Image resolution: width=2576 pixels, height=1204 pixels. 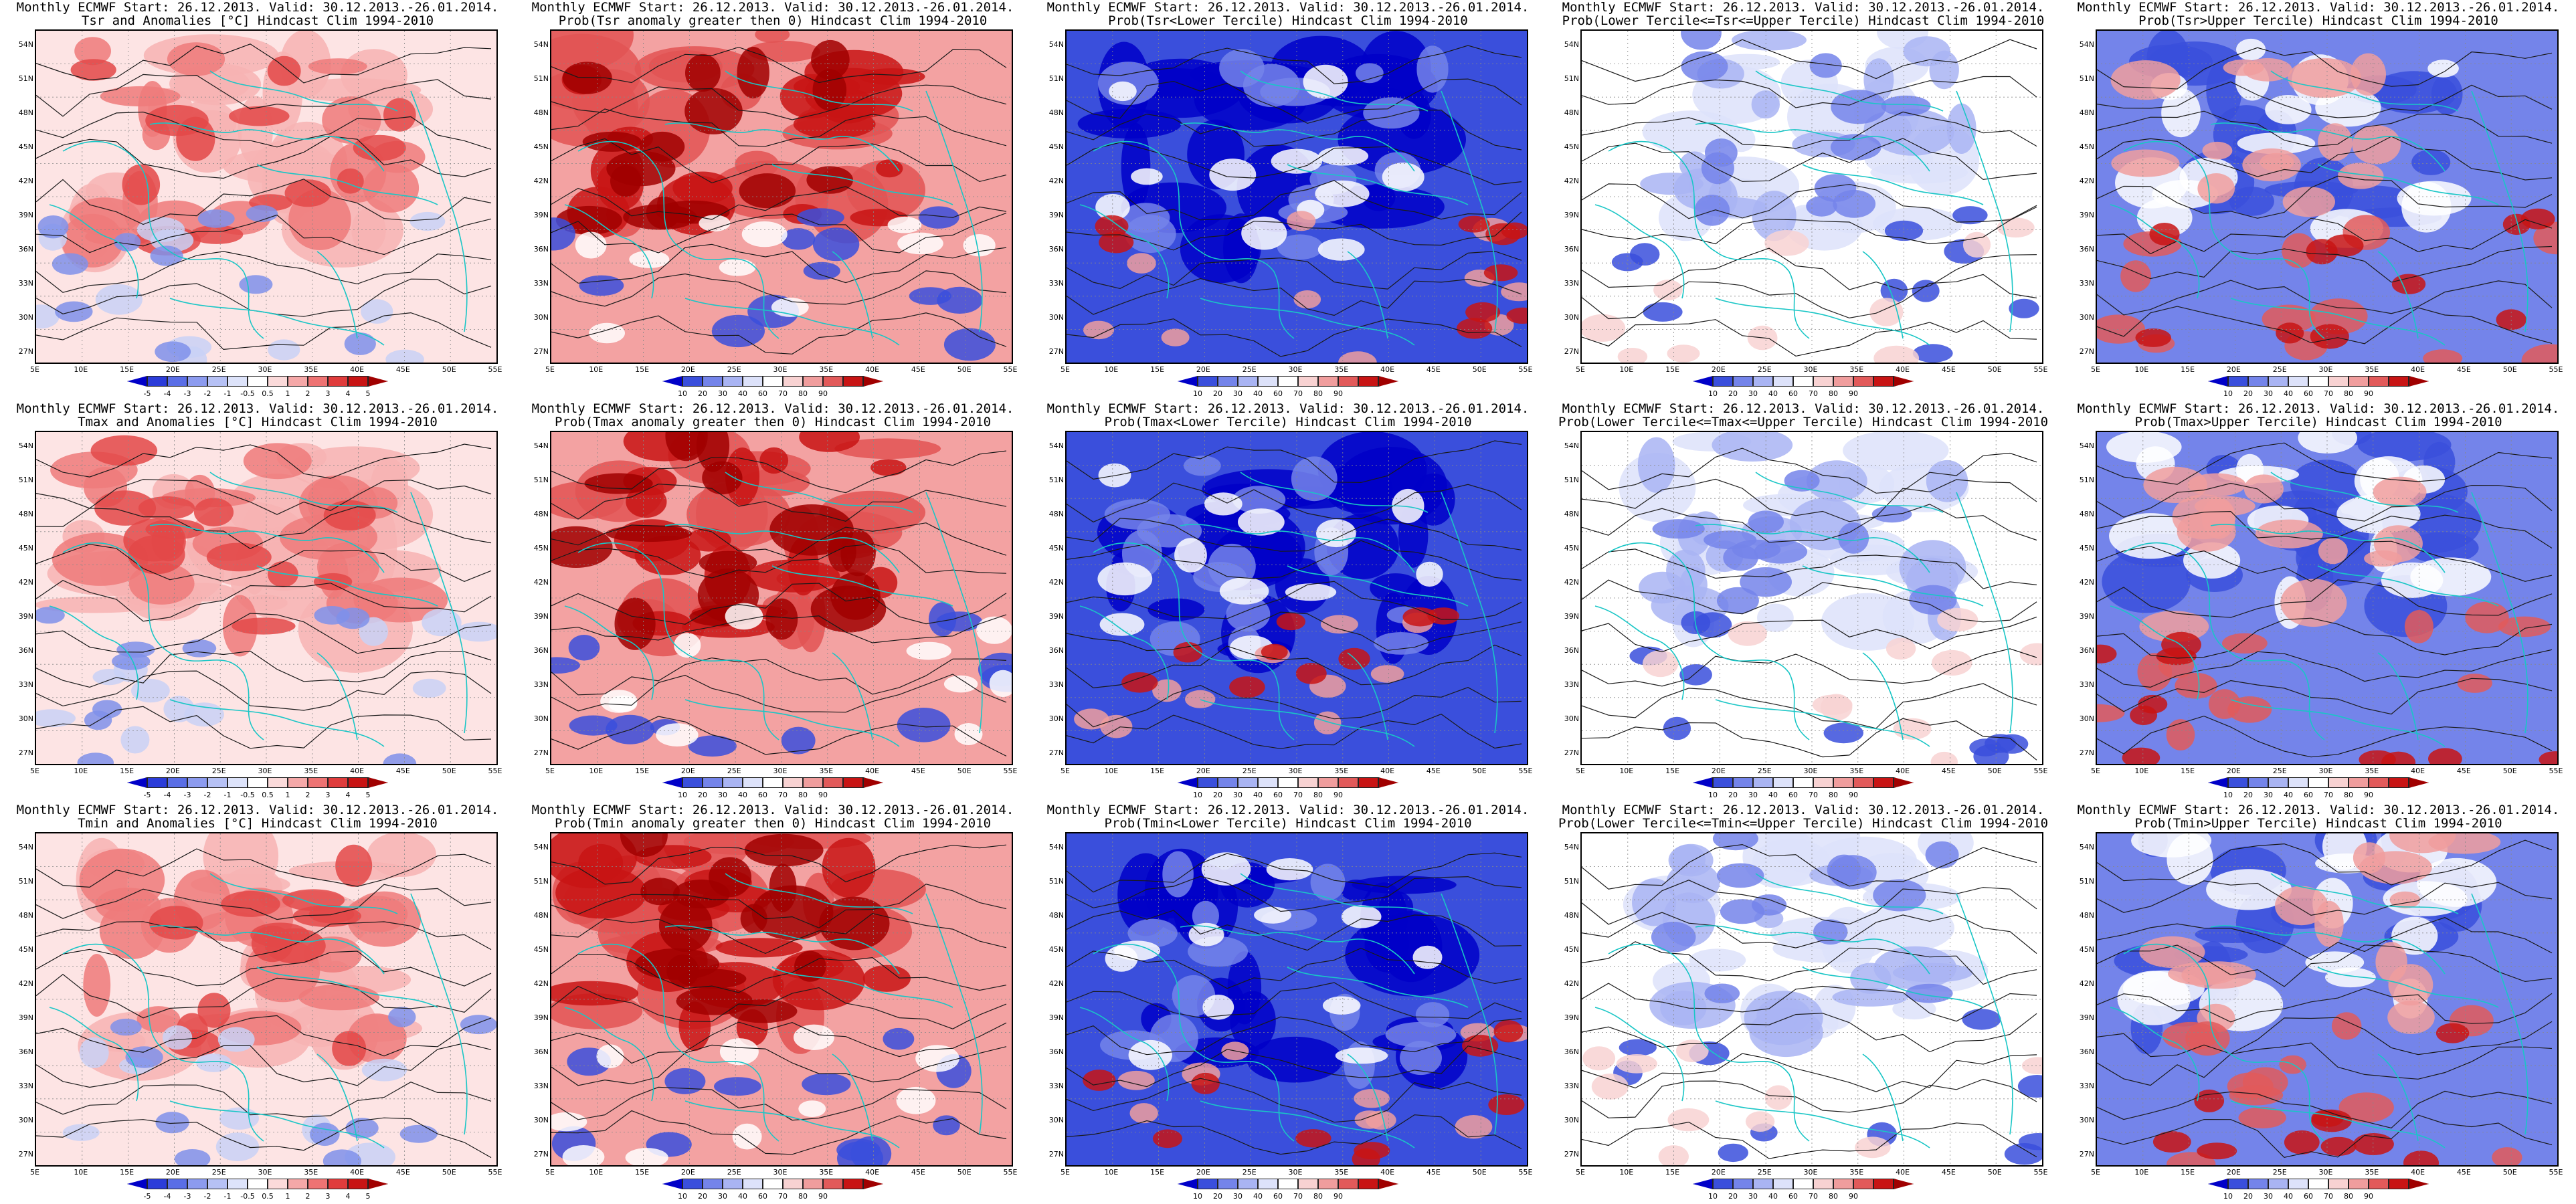 What do you see at coordinates (541, 752) in the screenshot?
I see `latitude-label: 27N` at bounding box center [541, 752].